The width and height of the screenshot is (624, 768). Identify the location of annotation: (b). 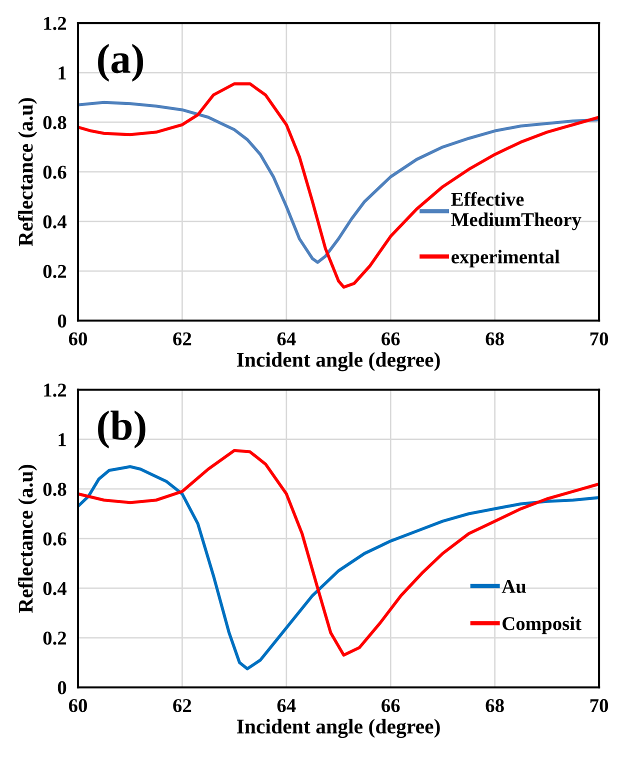
(122, 429).